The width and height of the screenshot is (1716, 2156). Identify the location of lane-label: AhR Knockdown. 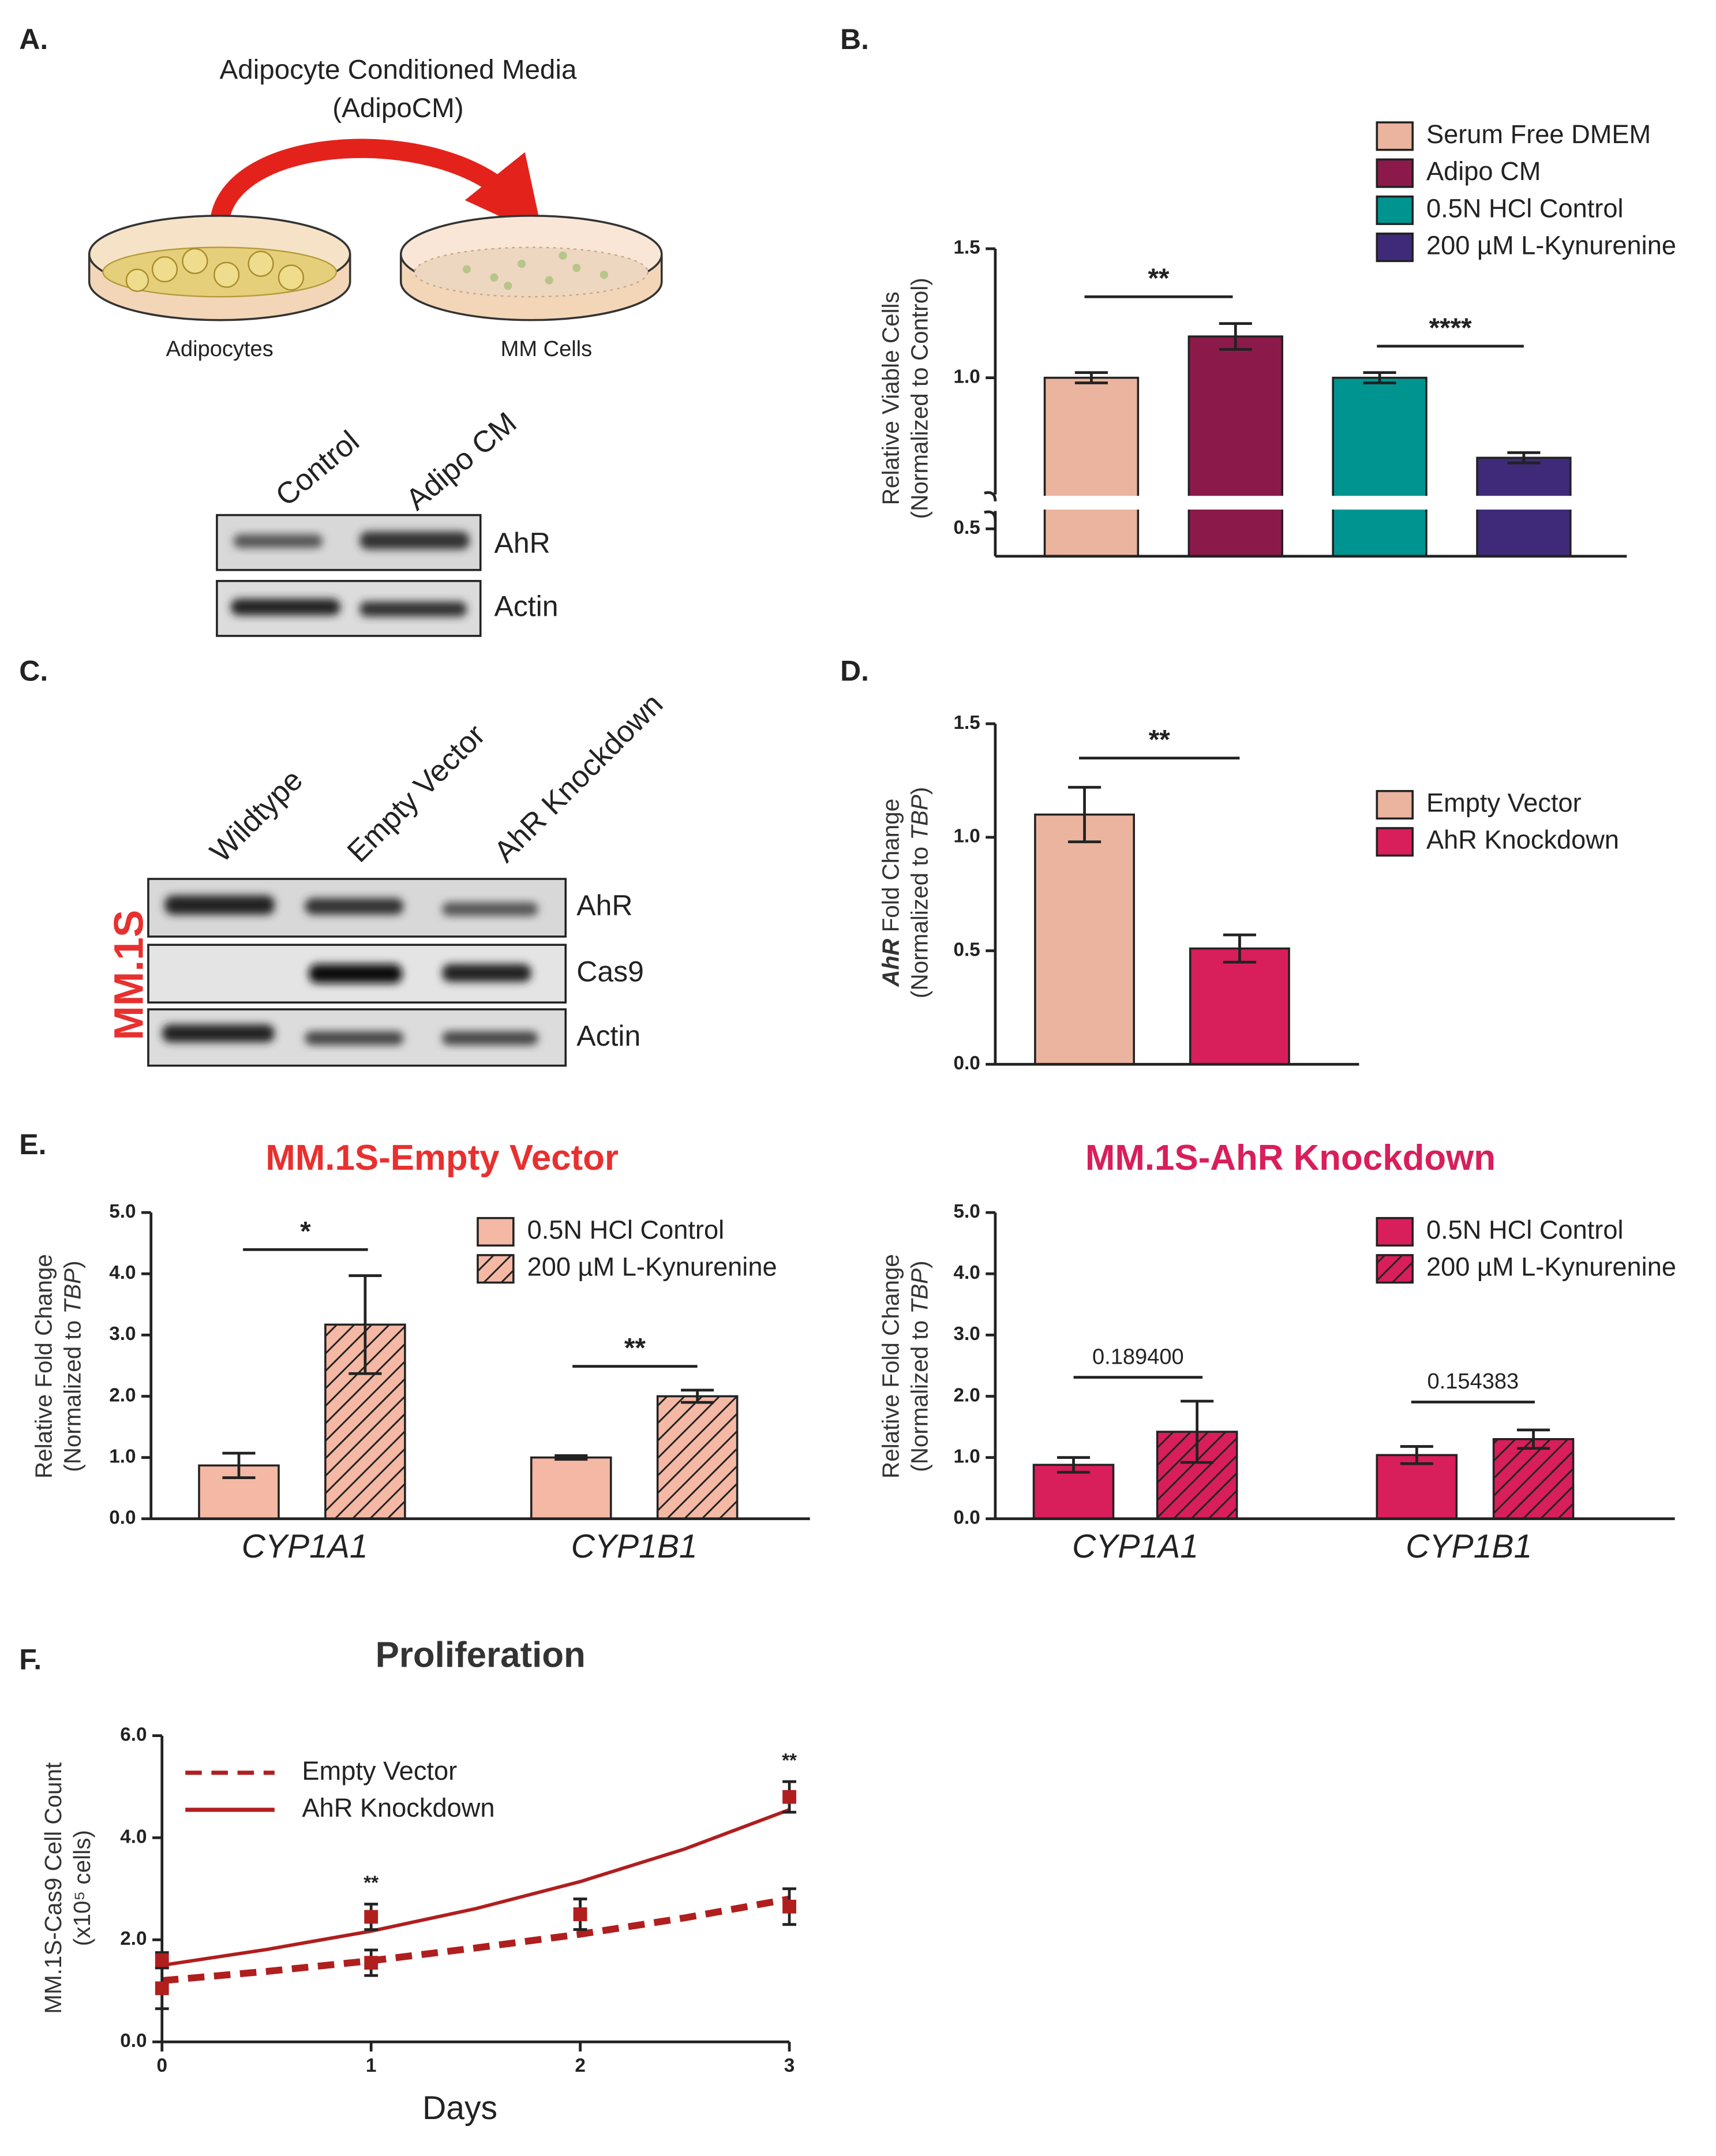
(579, 778).